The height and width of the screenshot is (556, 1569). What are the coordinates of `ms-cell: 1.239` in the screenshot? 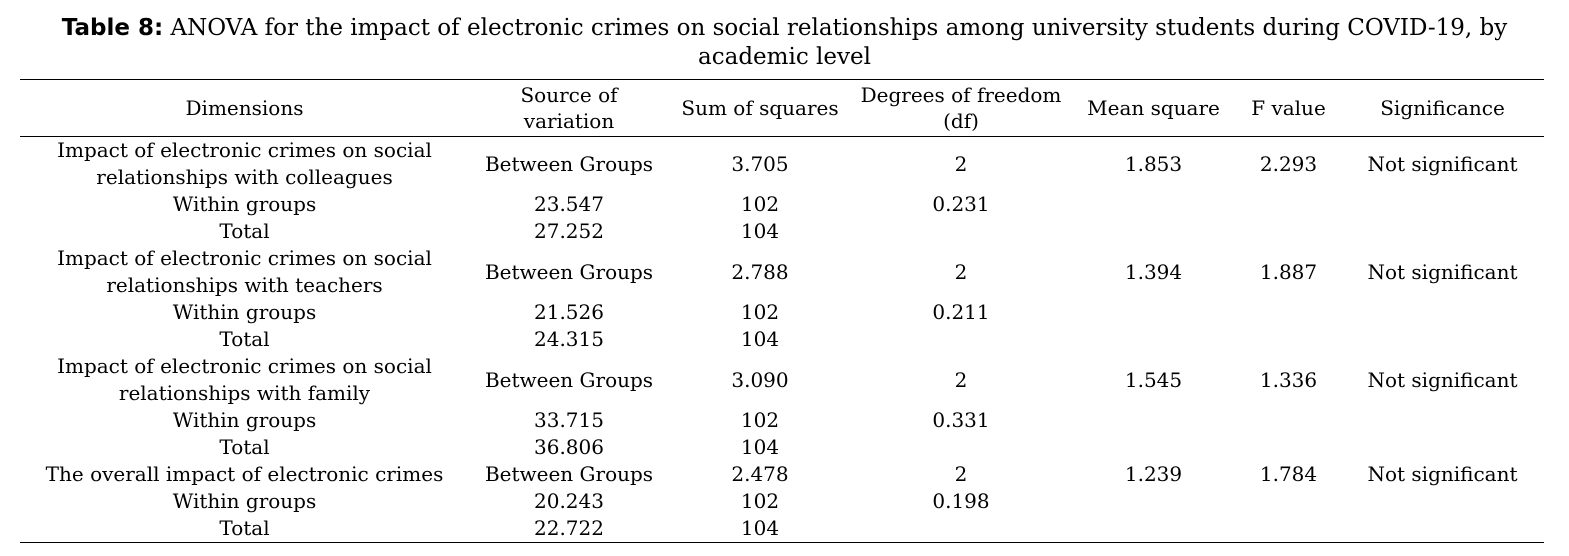 It's located at (1153, 474).